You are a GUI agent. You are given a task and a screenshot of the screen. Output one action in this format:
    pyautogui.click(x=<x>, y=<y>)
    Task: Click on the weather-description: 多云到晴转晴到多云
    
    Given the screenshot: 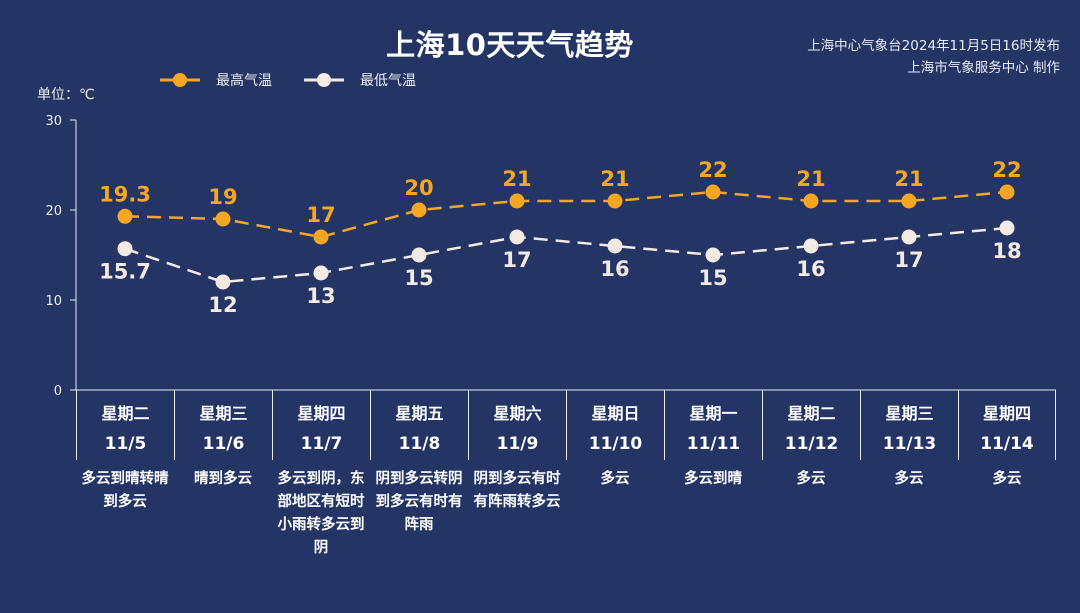 What is the action you would take?
    pyautogui.click(x=125, y=490)
    